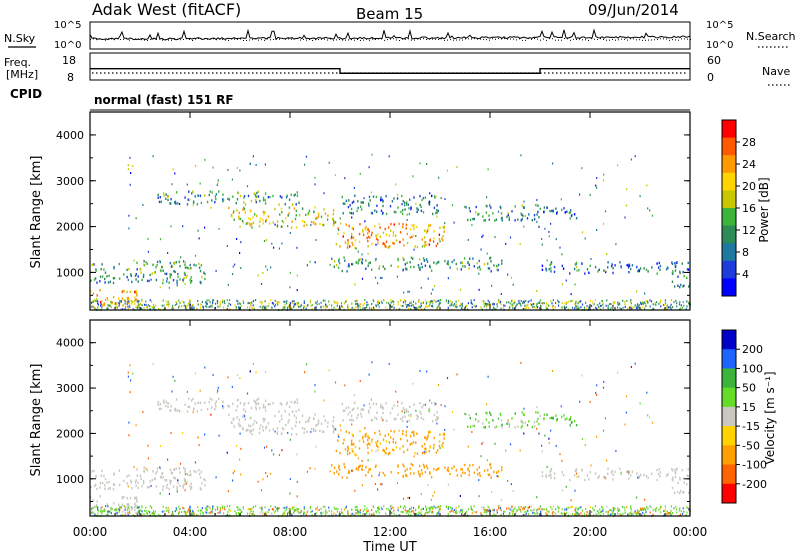 Image resolution: width=800 pixels, height=554 pixels. What do you see at coordinates (749, 388) in the screenshot?
I see `velocity-colorbar-tick-label: 50` at bounding box center [749, 388].